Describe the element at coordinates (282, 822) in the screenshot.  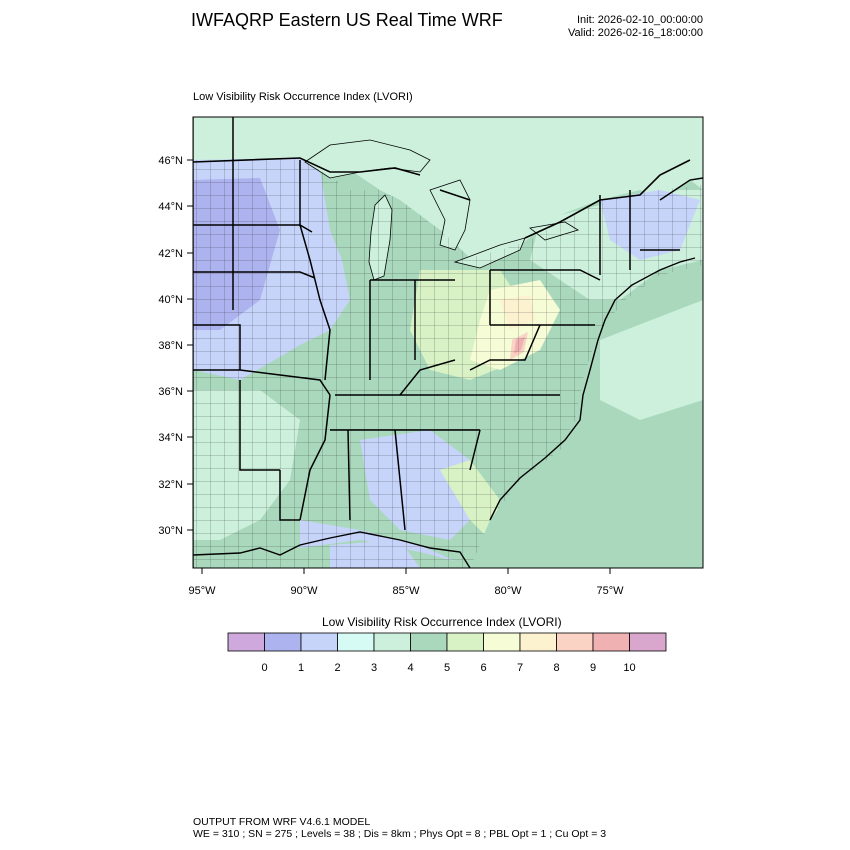
I see `model-info-line1: OUTPUT FROM WRF V4.6.1 MODEL` at that location.